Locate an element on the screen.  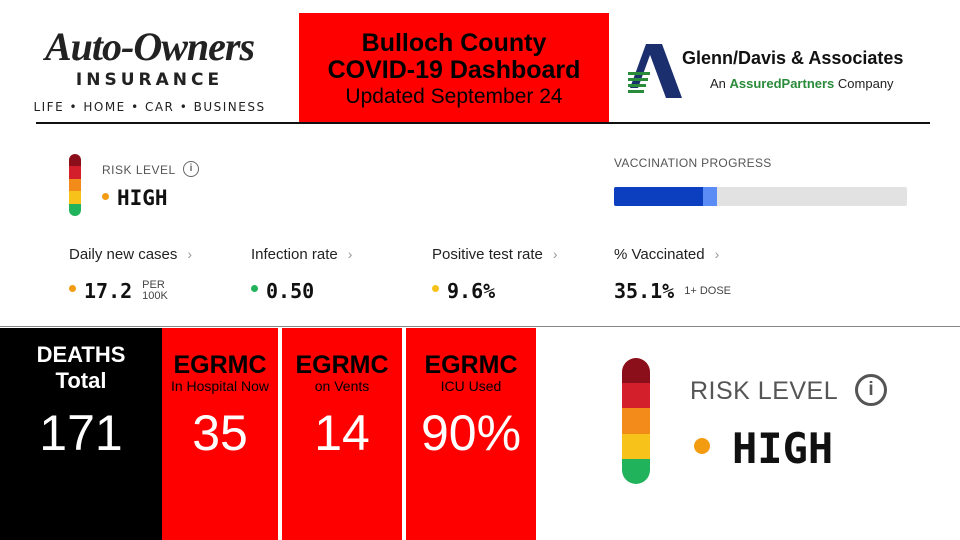
metric-label-text: Positive test rate is located at coordinates (487, 254).